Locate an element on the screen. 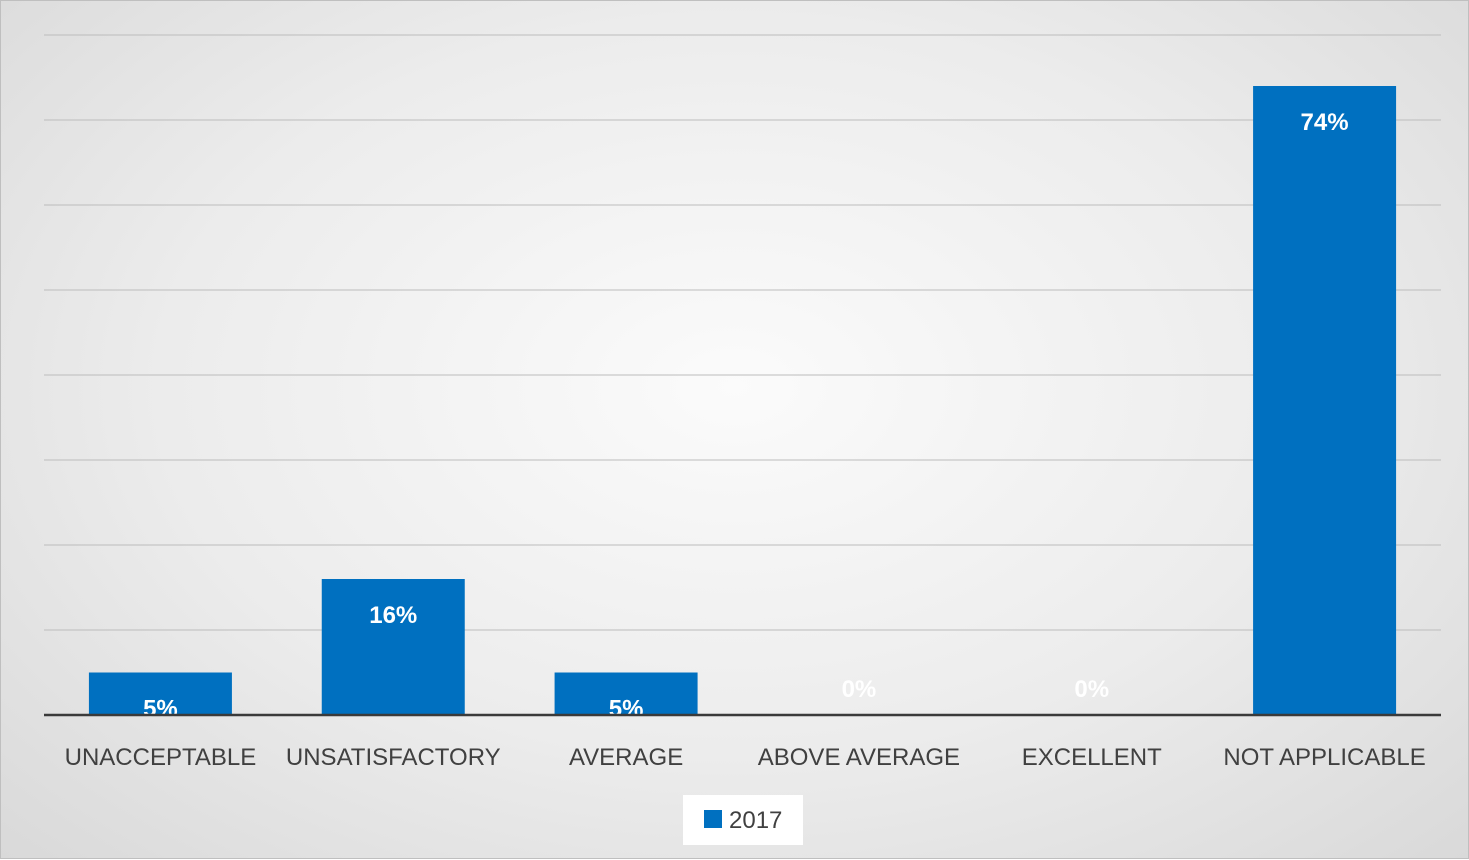  legend: 2017 is located at coordinates (743, 820).